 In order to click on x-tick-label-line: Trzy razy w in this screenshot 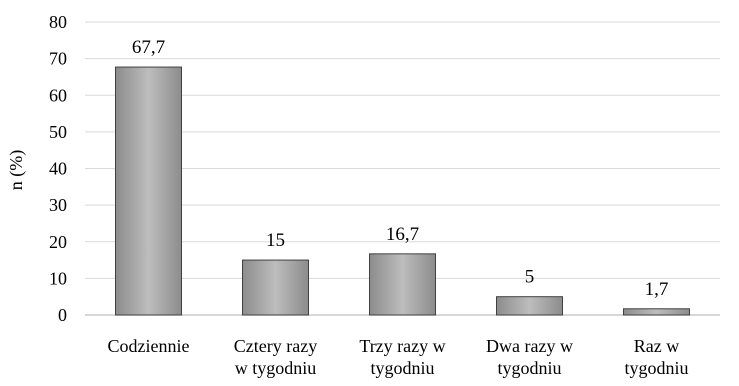, I will do `click(402, 346)`.